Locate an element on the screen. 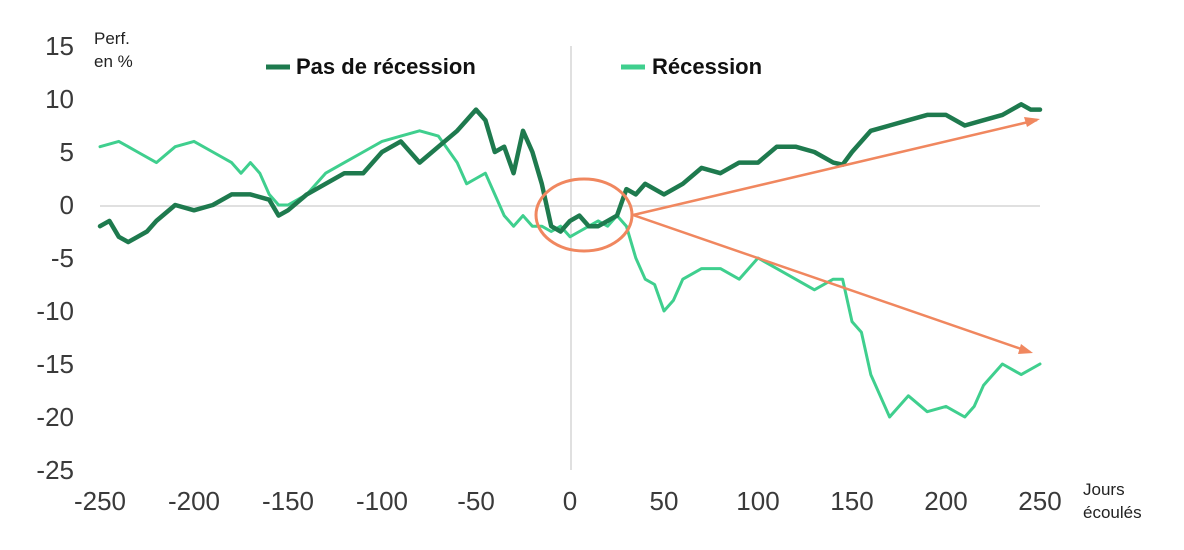 The width and height of the screenshot is (1184, 550). arrow-down-head is located at coordinates (1025, 349).